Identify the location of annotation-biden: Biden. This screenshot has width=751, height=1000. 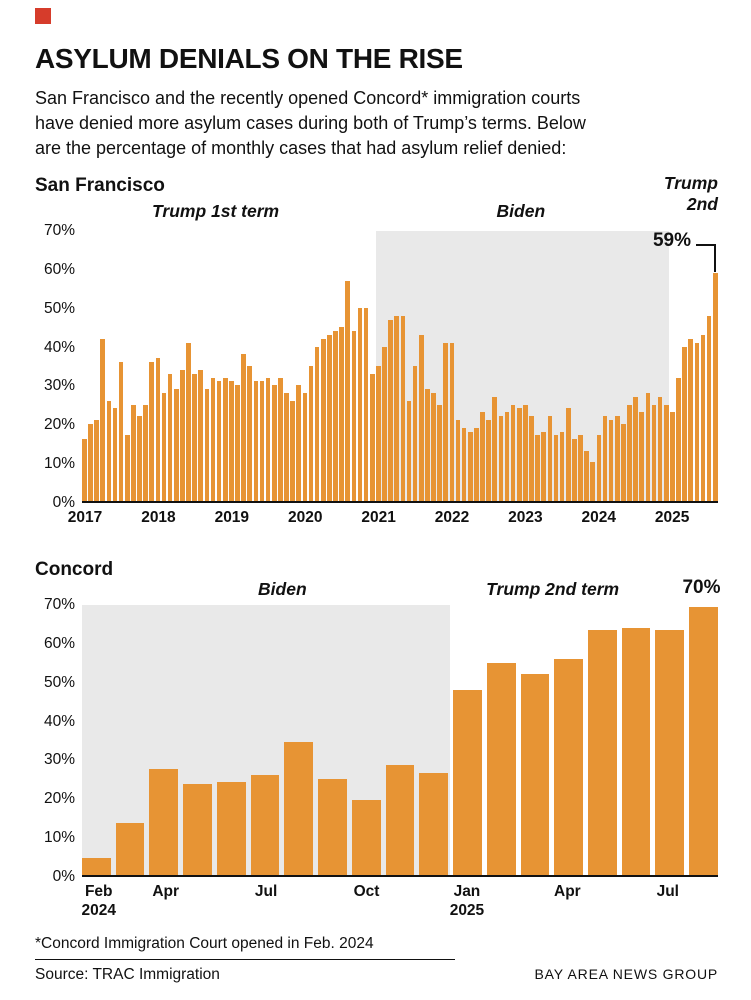
(521, 211).